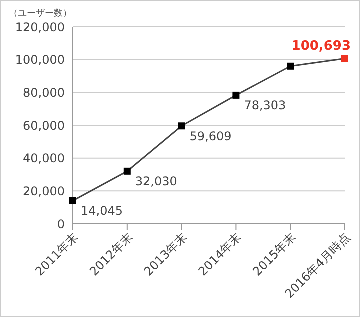 The height and width of the screenshot is (317, 360). What do you see at coordinates (265, 105) in the screenshot?
I see `data-label: 78,303` at bounding box center [265, 105].